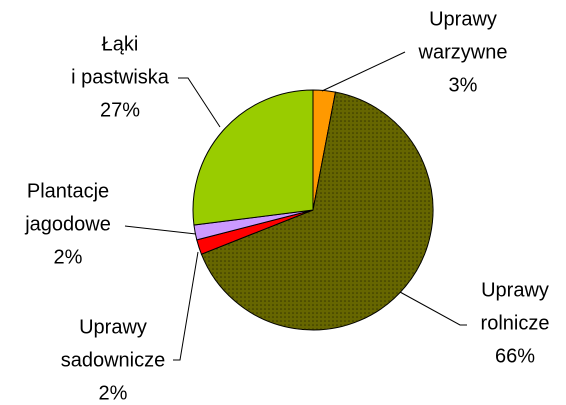 The image size is (566, 405). What do you see at coordinates (515, 307) in the screenshot?
I see `category-label: Uprawy rolnicze` at bounding box center [515, 307].